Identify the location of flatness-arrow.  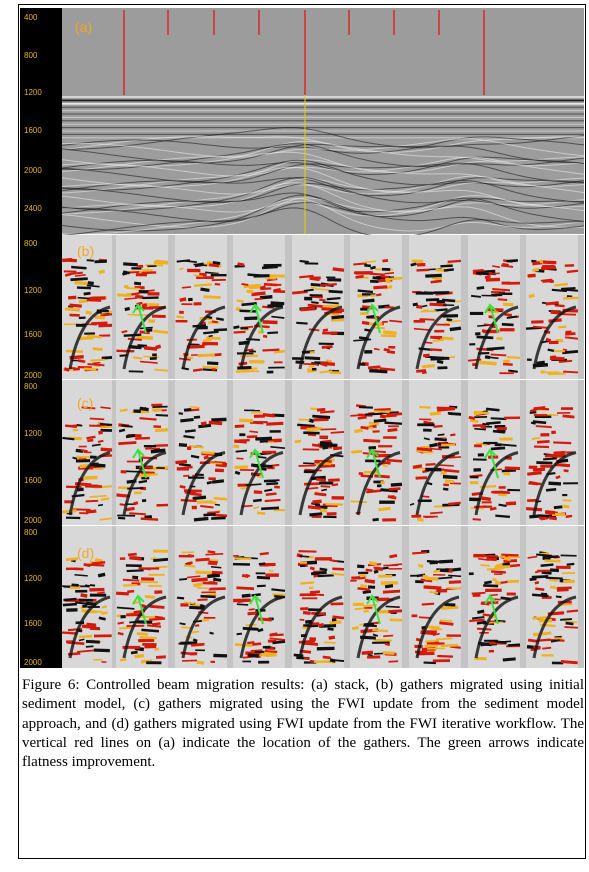
(256, 463).